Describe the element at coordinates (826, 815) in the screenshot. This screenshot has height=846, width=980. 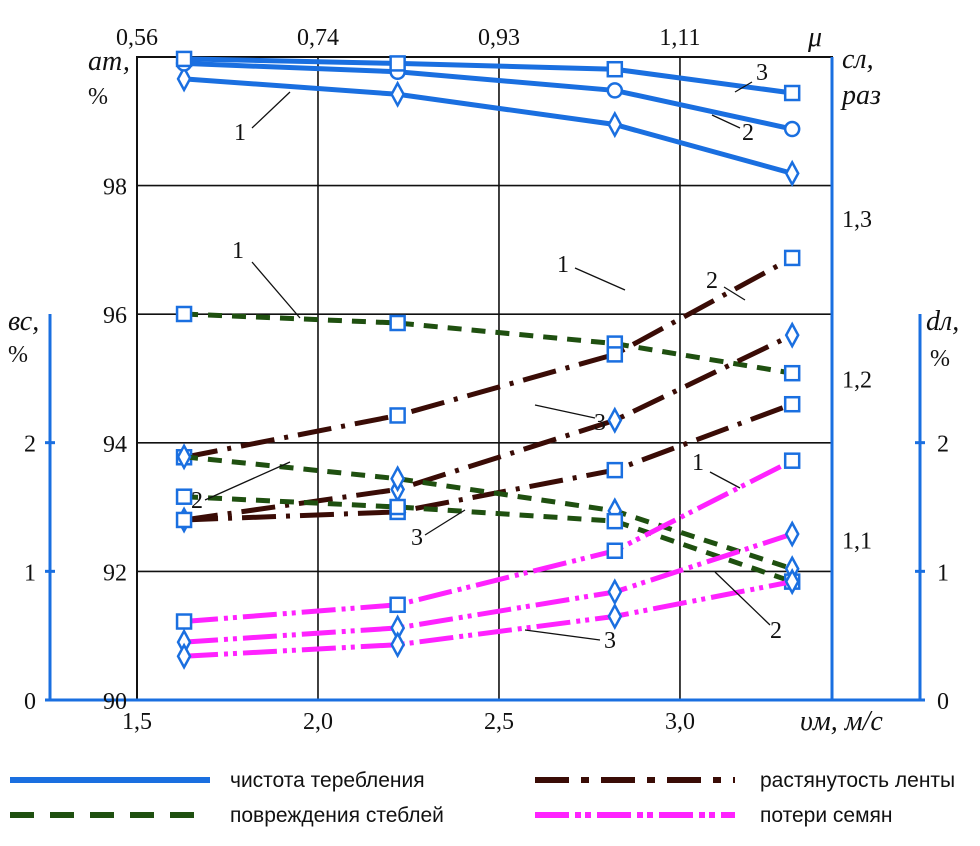
I see `legend-label: потери семян` at that location.